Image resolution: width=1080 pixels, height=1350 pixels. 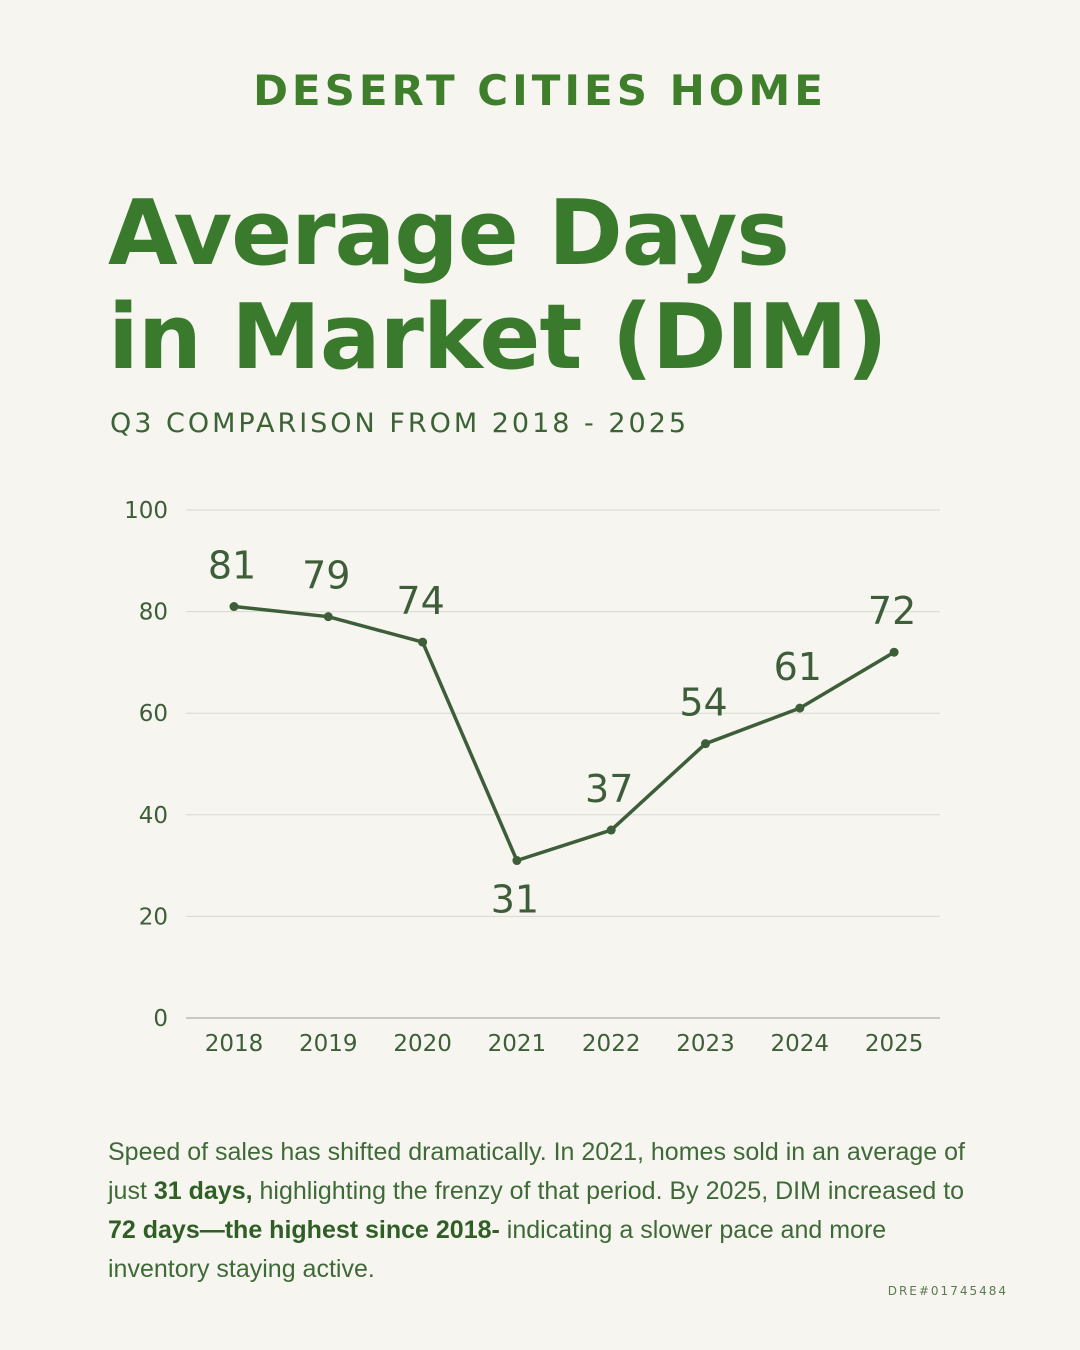 What do you see at coordinates (422, 1044) in the screenshot?
I see `x-tick-label: 2020` at bounding box center [422, 1044].